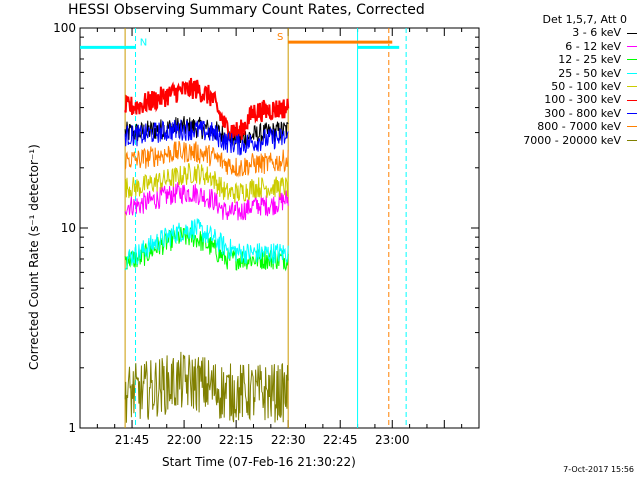 The height and width of the screenshot is (480, 640). What do you see at coordinates (593, 46) in the screenshot?
I see `legend-label: 6 - 12 keV` at bounding box center [593, 46].